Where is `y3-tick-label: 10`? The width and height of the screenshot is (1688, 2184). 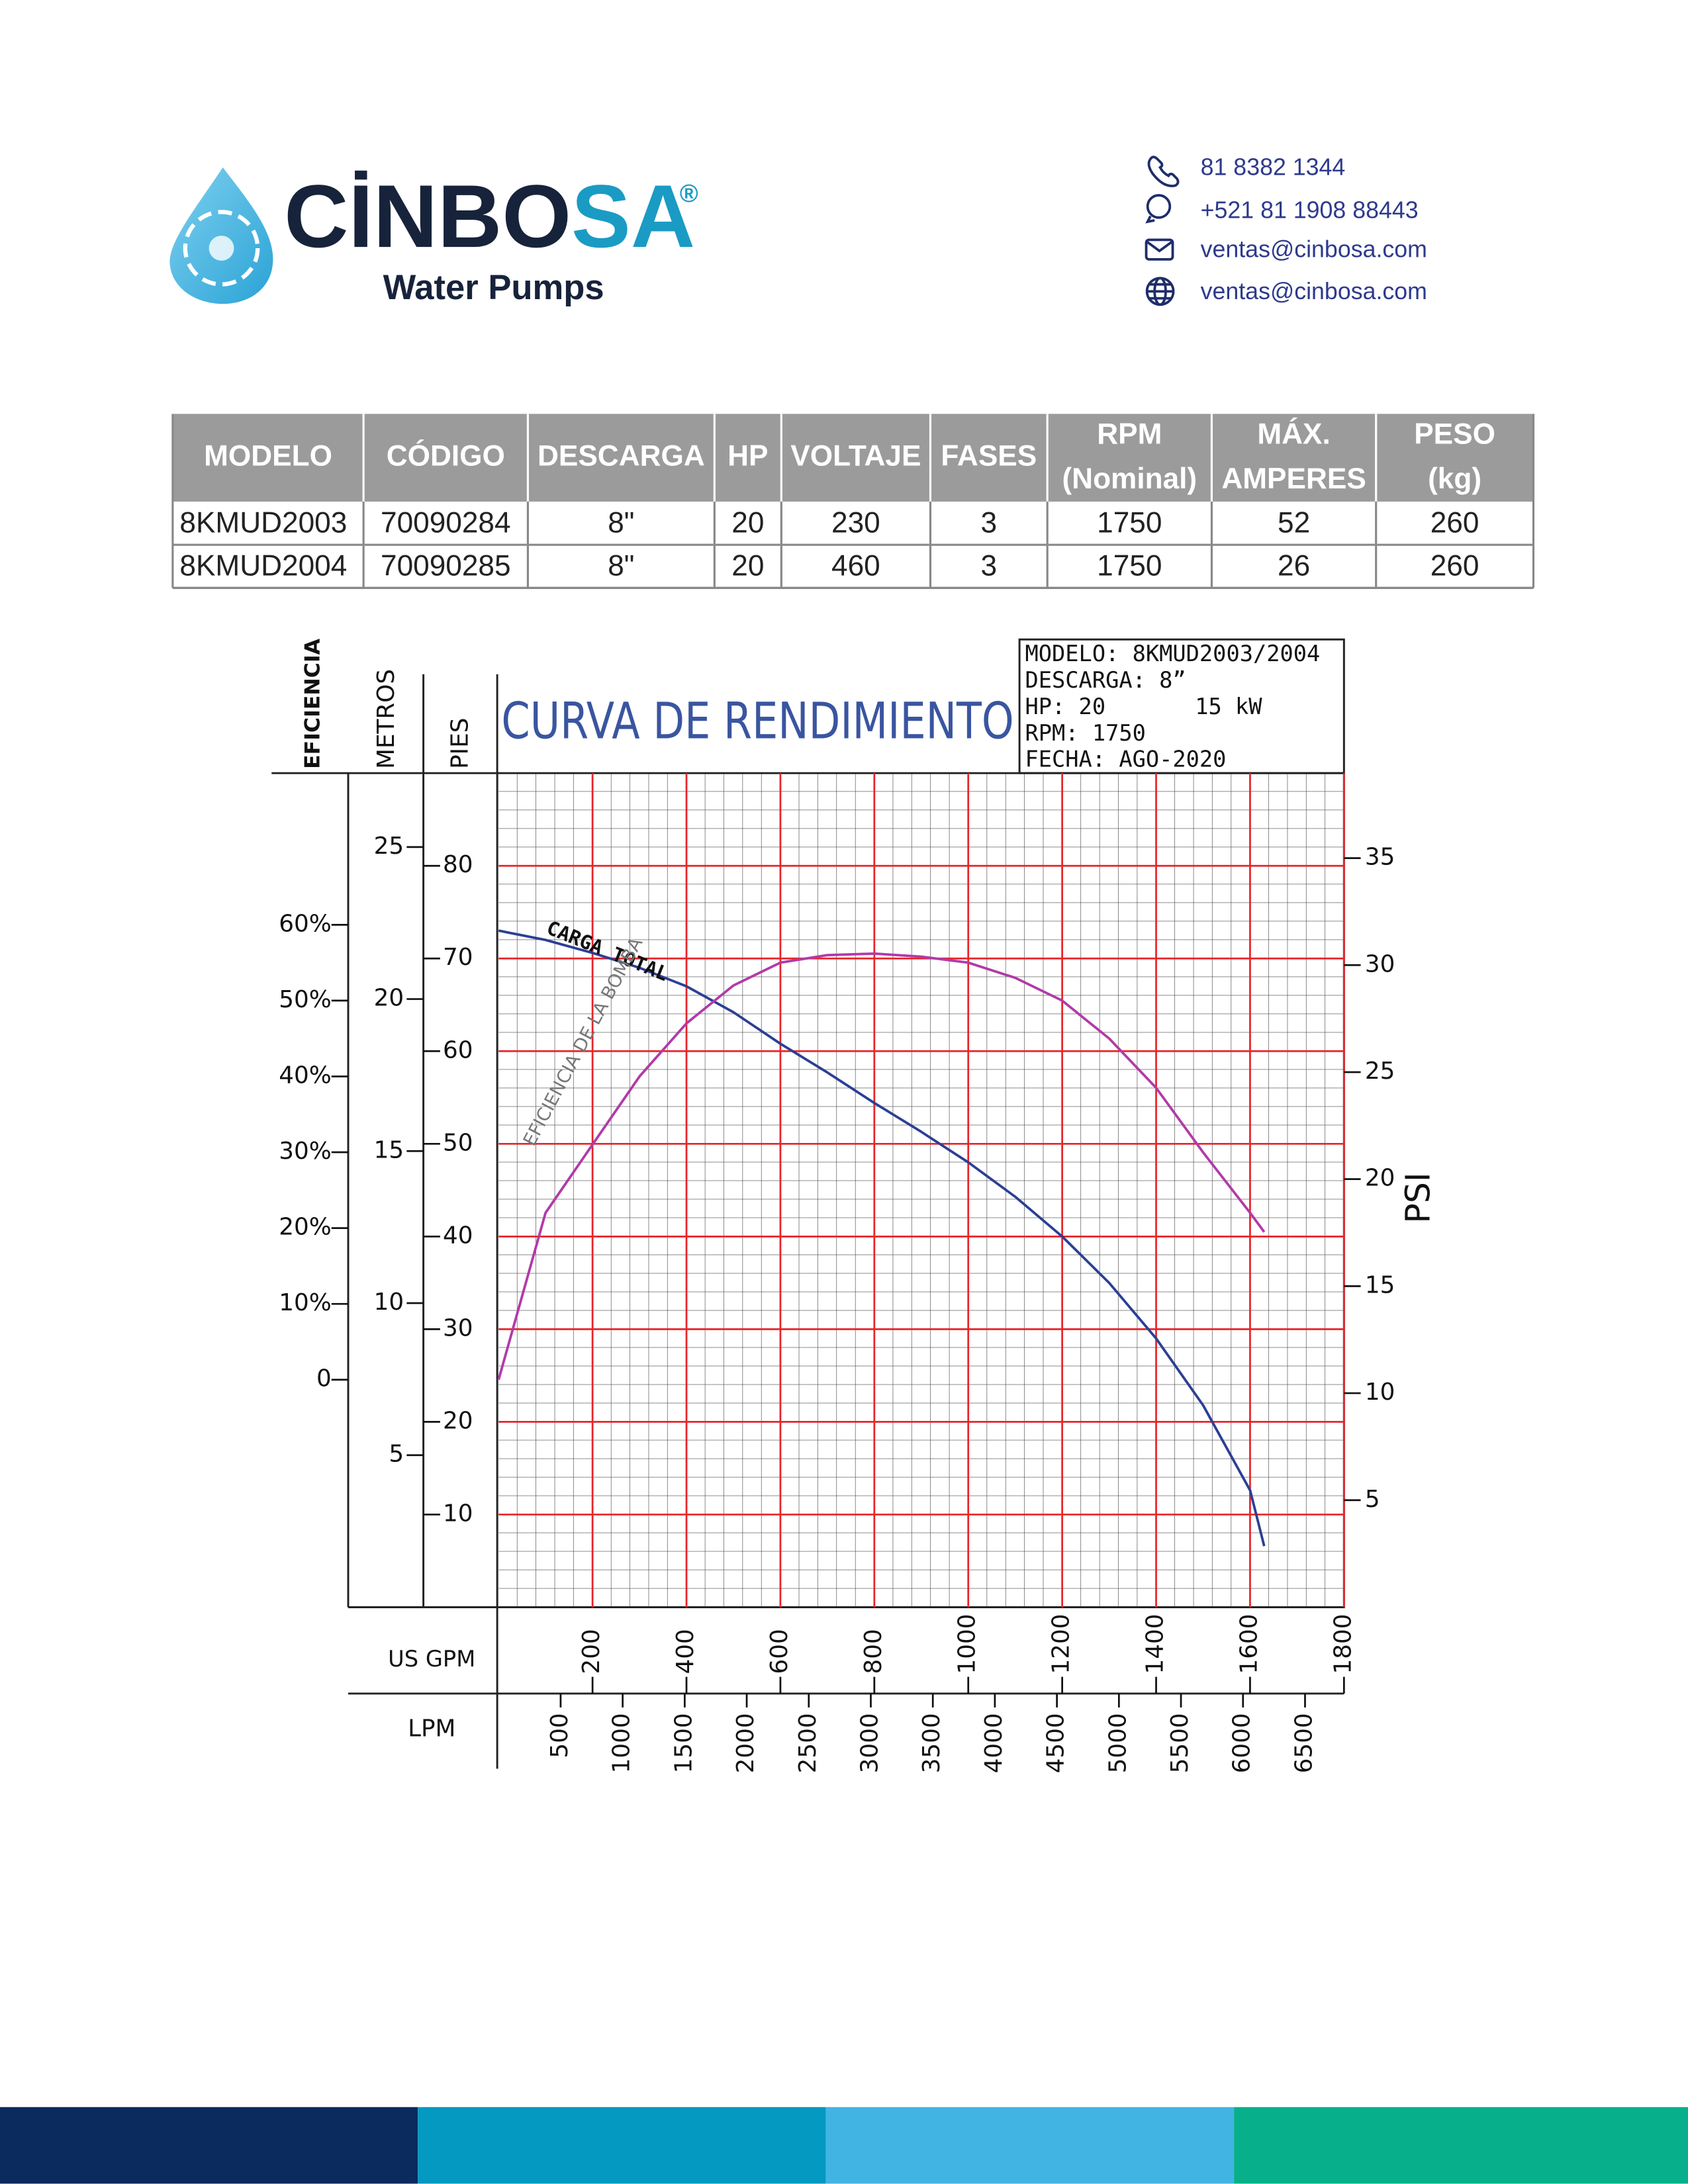
y3-tick-label: 10 is located at coordinates (389, 1302).